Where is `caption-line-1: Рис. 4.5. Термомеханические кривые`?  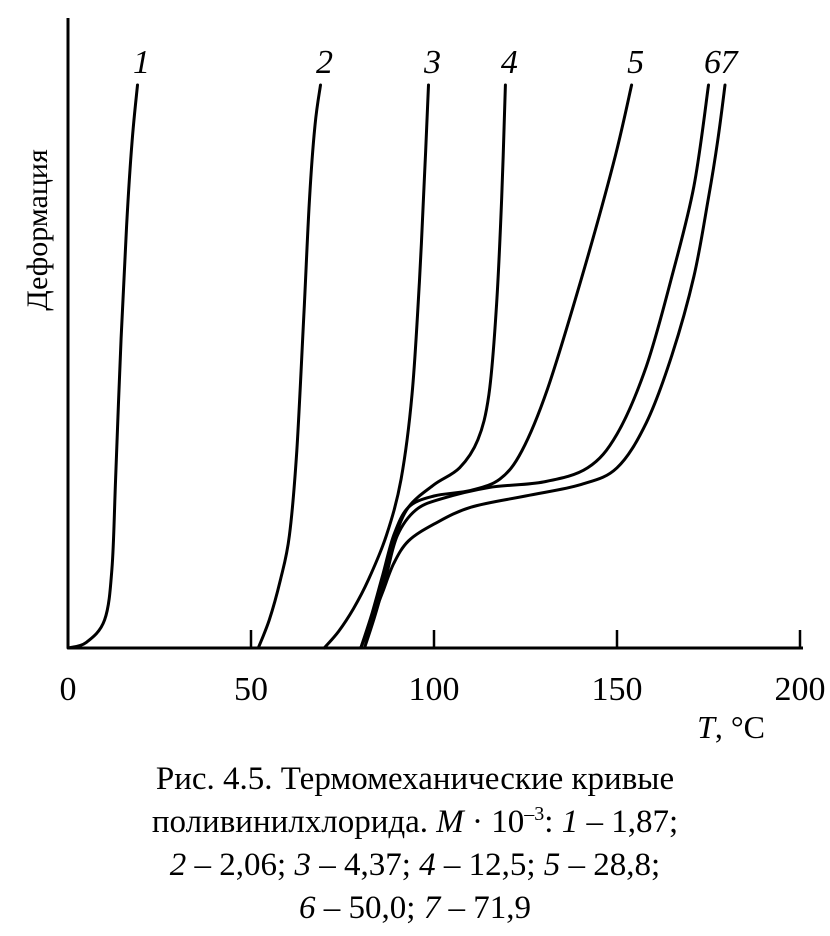
caption-line-1: Рис. 4.5. Термомеханические кривые is located at coordinates (415, 779).